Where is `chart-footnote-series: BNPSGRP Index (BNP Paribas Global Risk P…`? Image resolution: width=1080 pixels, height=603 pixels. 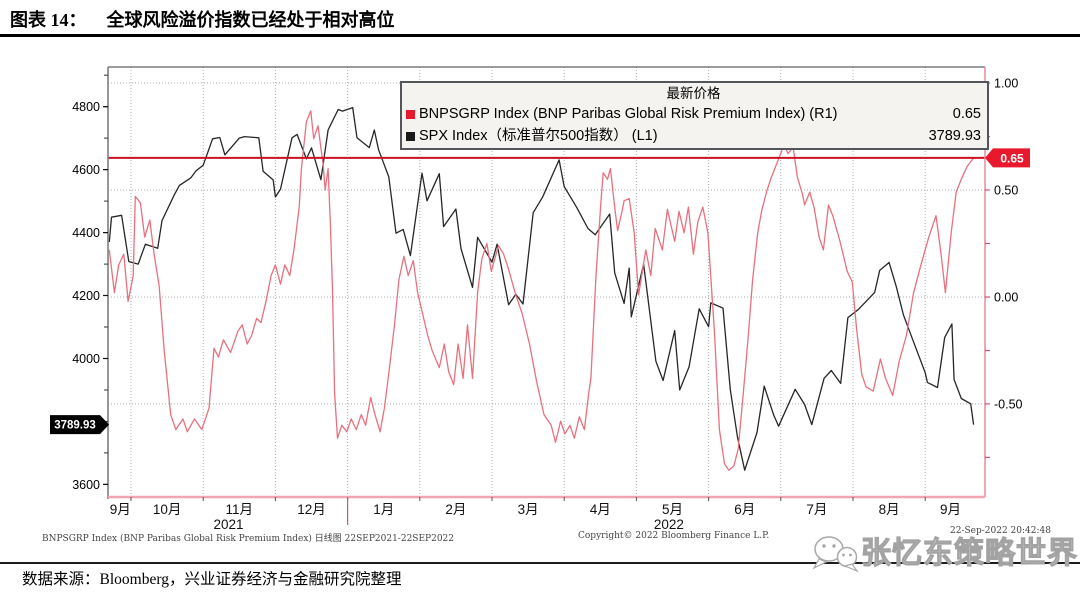 chart-footnote-series: BNPSGRP Index (BNP Paribas Global Risk P… is located at coordinates (248, 539).